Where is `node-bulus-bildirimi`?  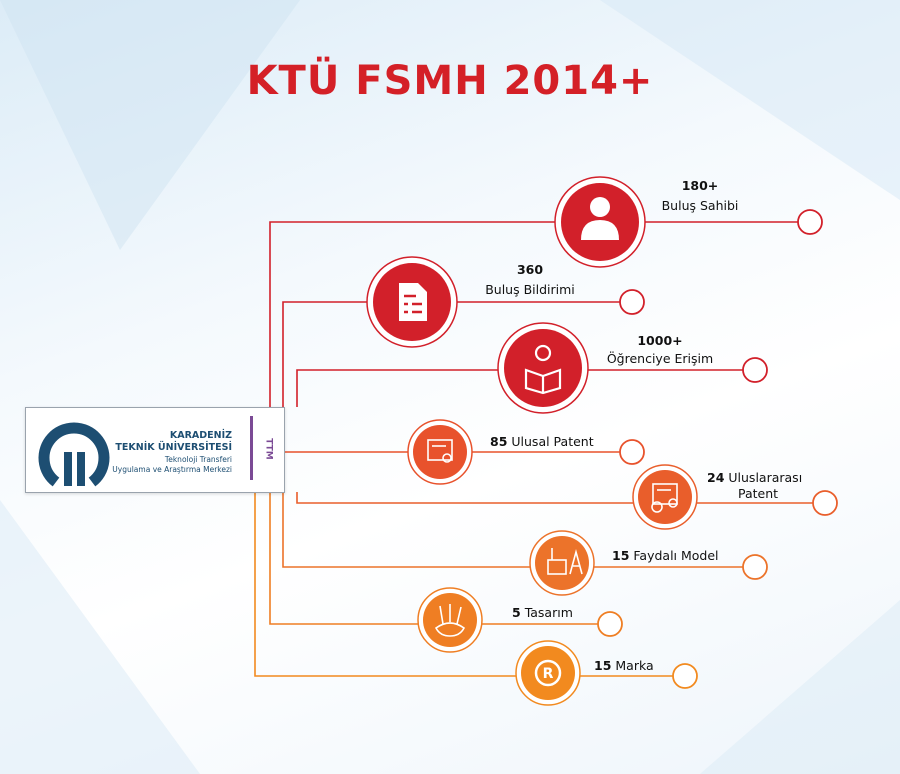
node-bulus-bildirimi is located at coordinates (412, 302).